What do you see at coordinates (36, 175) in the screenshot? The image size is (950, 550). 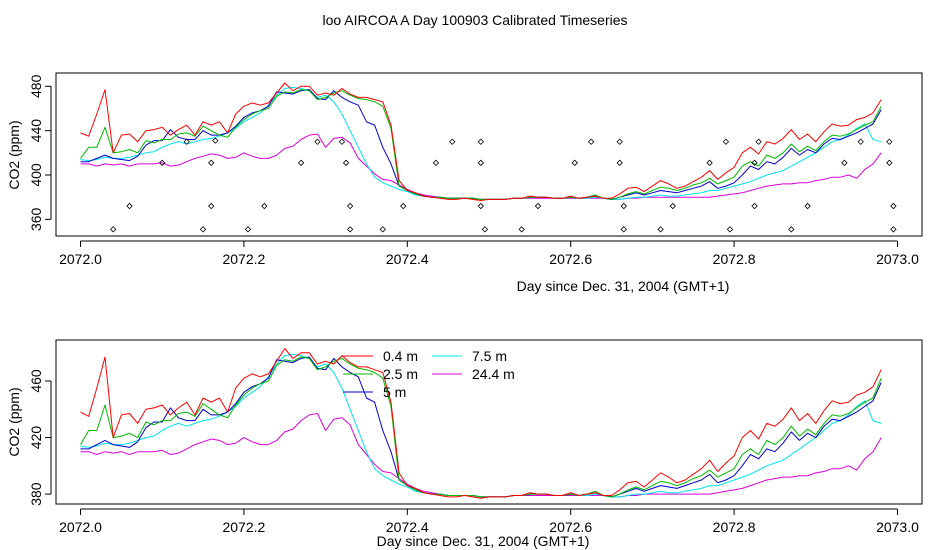 I see `top-panel-y-tick-label: 400` at bounding box center [36, 175].